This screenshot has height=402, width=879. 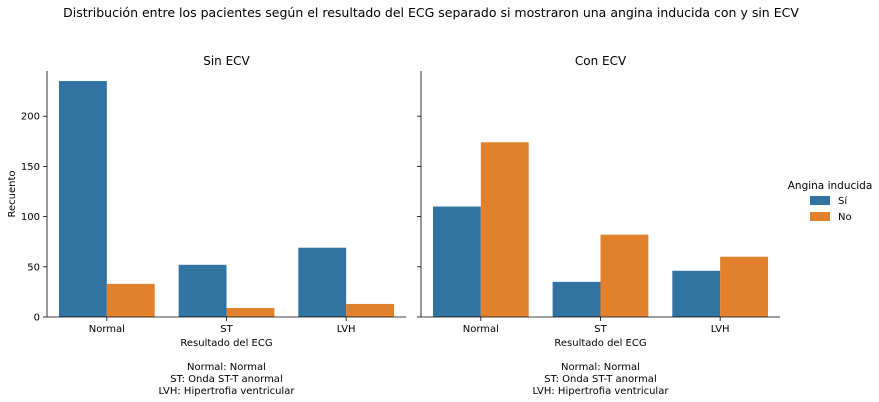 I want to click on panel-title: Con ECV, so click(x=601, y=61).